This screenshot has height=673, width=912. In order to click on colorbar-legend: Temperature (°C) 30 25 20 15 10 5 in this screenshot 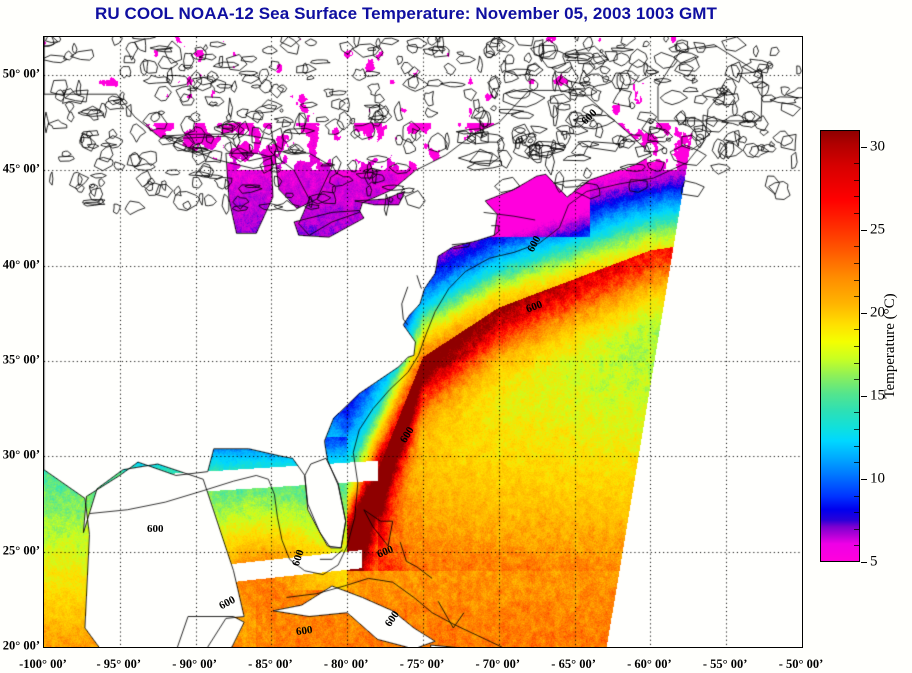, I will do `click(865, 350)`.